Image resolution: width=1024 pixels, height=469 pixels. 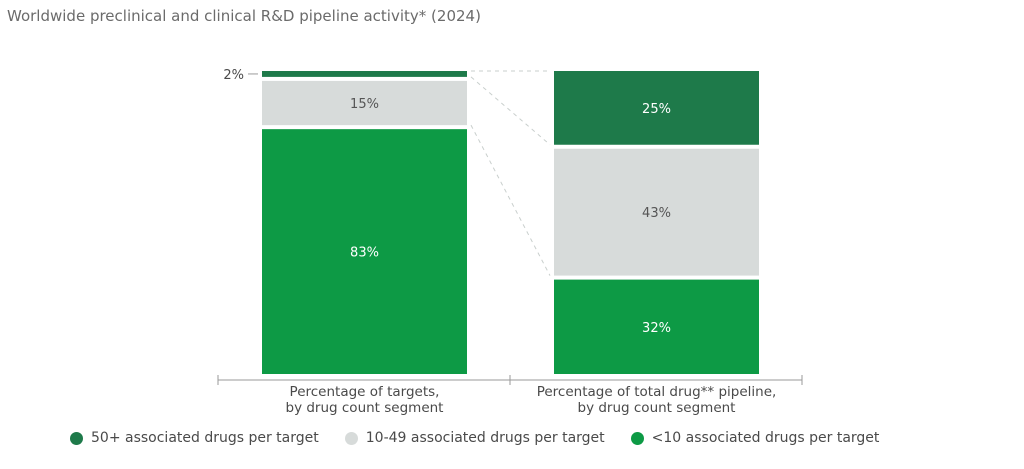 I want to click on data-label: 43%, so click(x=656, y=213).